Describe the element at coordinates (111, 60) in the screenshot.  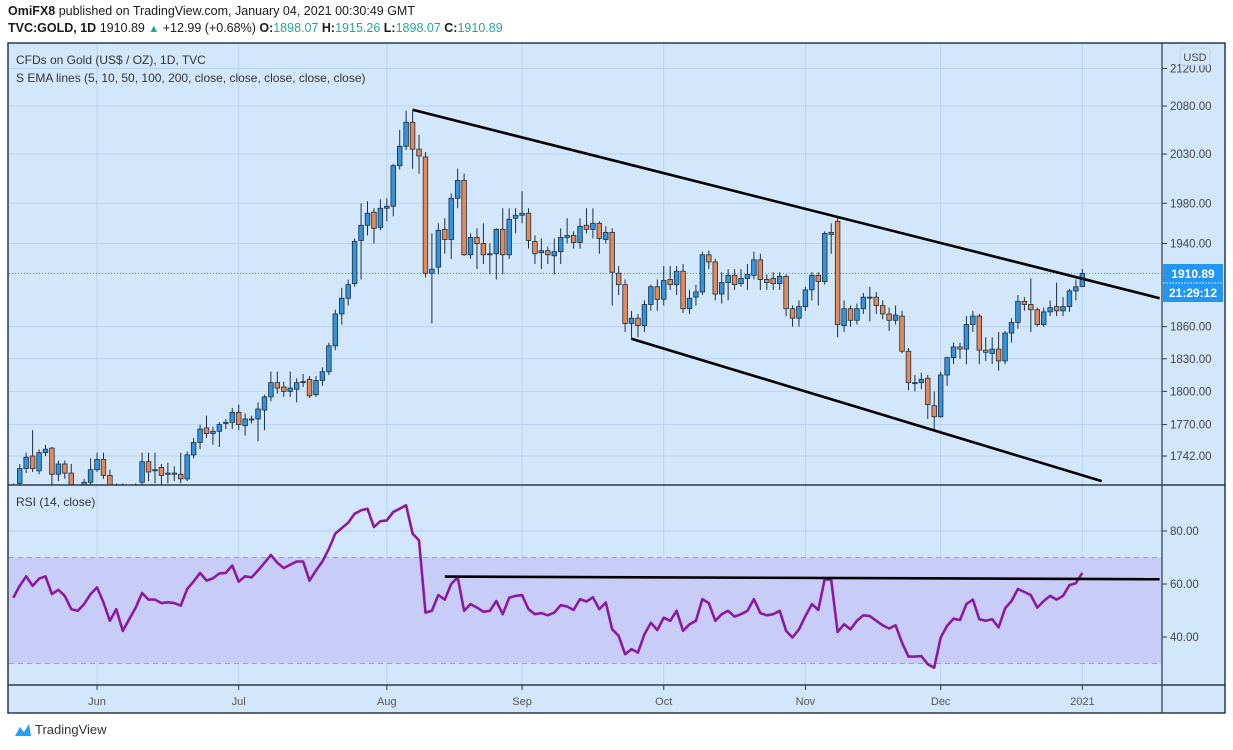
I see `chart-title: CFDs on Gold (US$ / OZ), 1D, TVC` at that location.